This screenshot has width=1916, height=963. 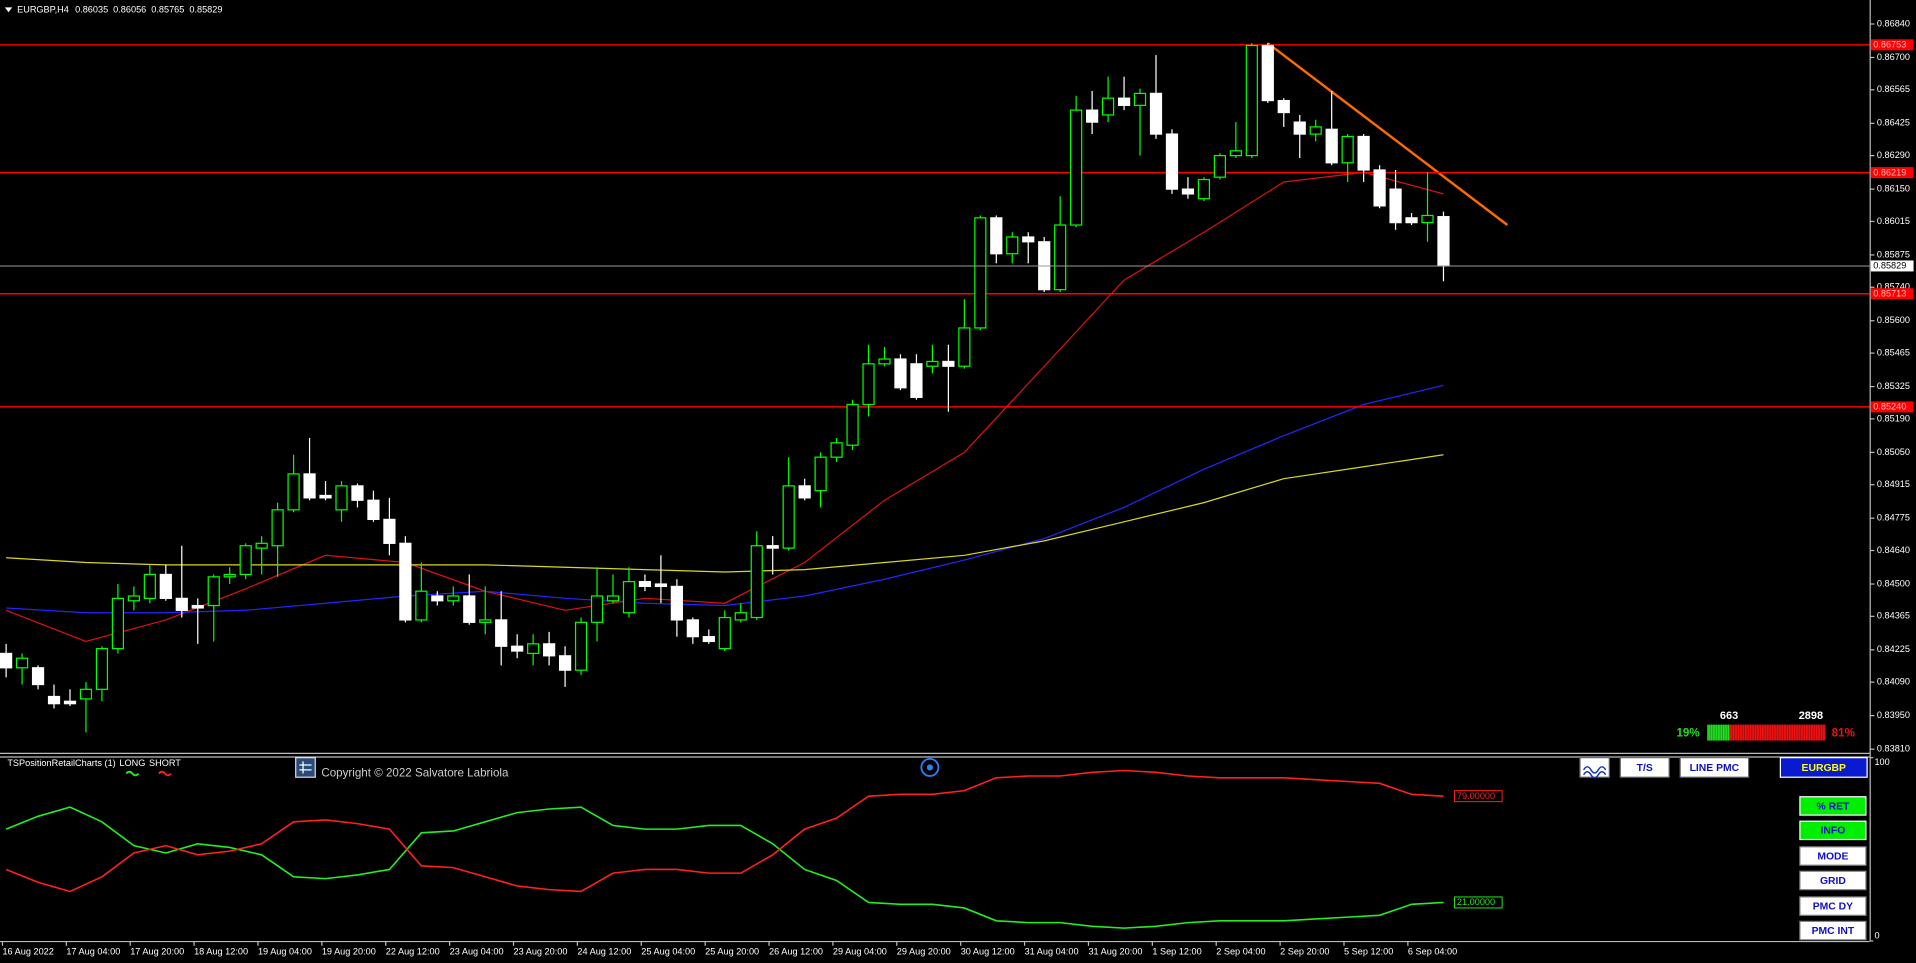 I want to click on ret-button, so click(x=1833, y=806).